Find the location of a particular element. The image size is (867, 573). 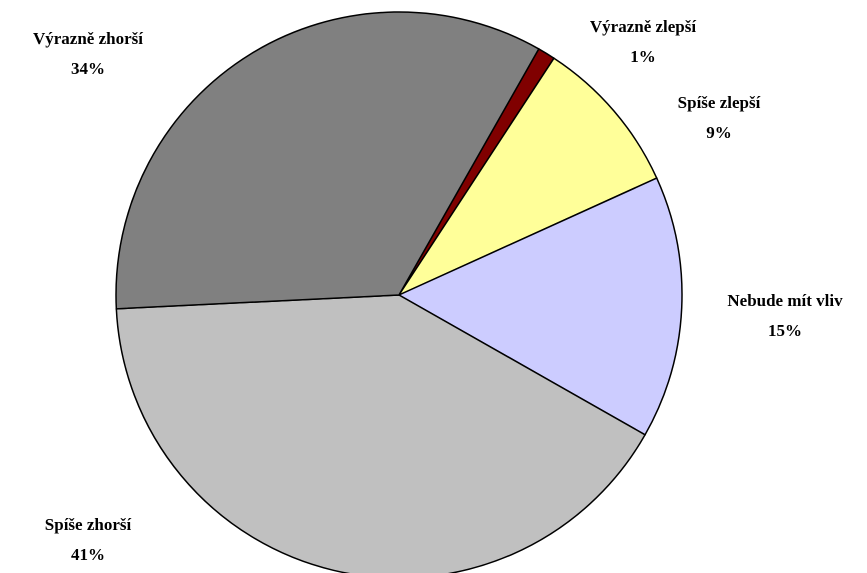

slice-value-label: 41% is located at coordinates (88, 554).